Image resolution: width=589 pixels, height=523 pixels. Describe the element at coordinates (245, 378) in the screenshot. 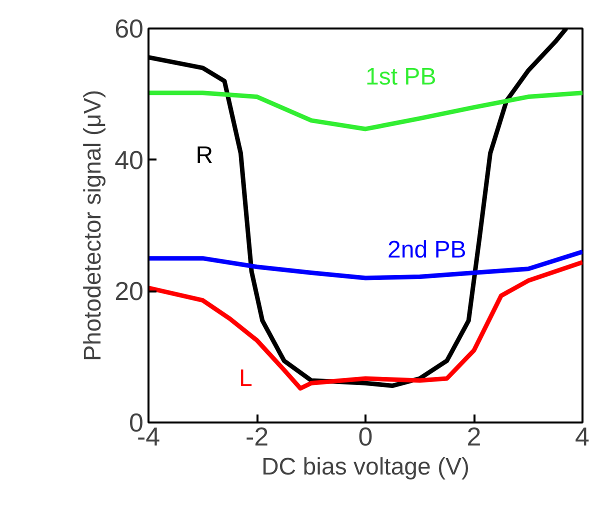

I see `series-label: L` at that location.